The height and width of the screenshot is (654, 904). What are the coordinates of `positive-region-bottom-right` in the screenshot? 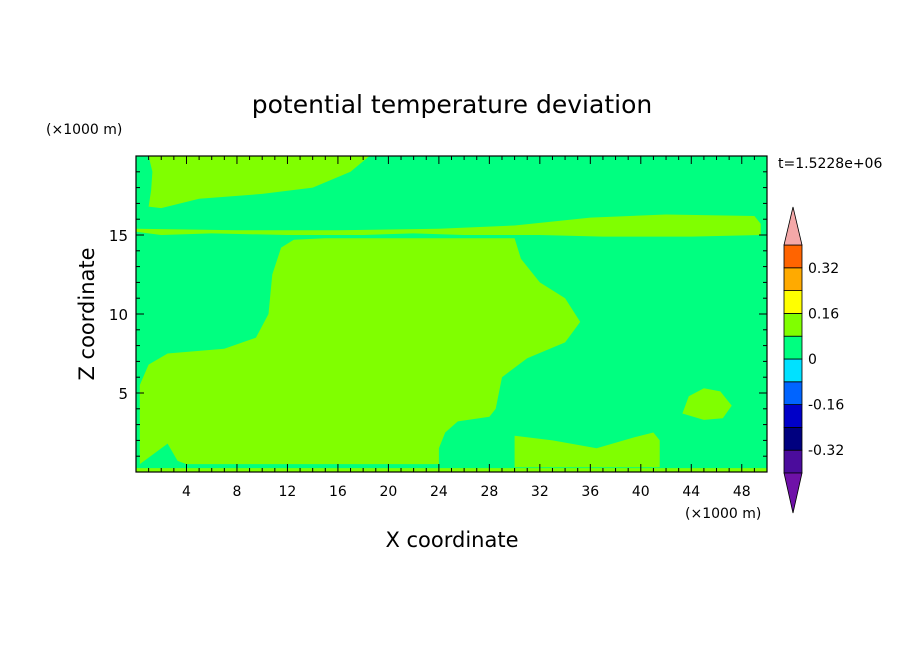 It's located at (587, 450).